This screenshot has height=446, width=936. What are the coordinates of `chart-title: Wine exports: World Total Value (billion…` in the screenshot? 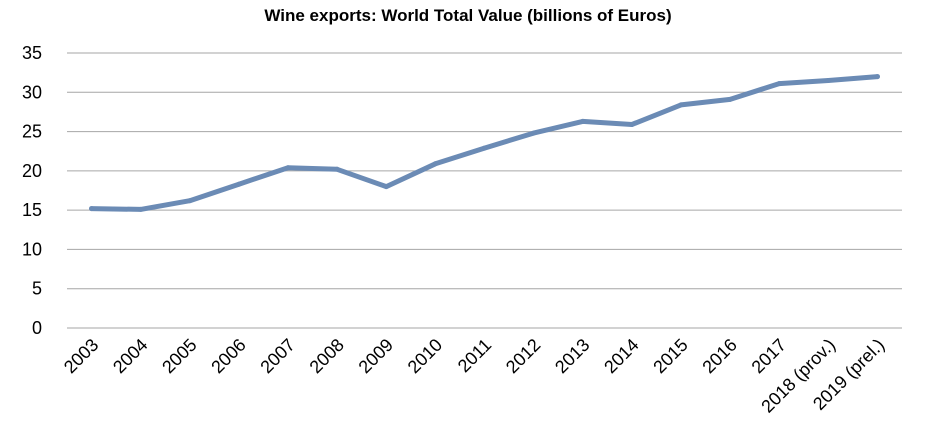 It's located at (468, 15).